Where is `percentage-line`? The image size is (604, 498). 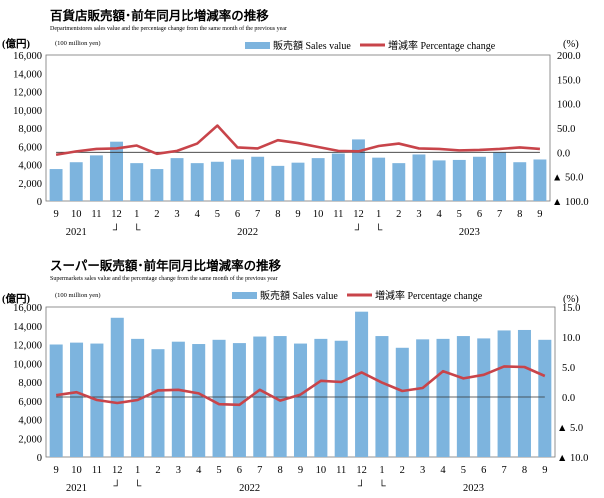 percentage-line is located at coordinates (298, 140).